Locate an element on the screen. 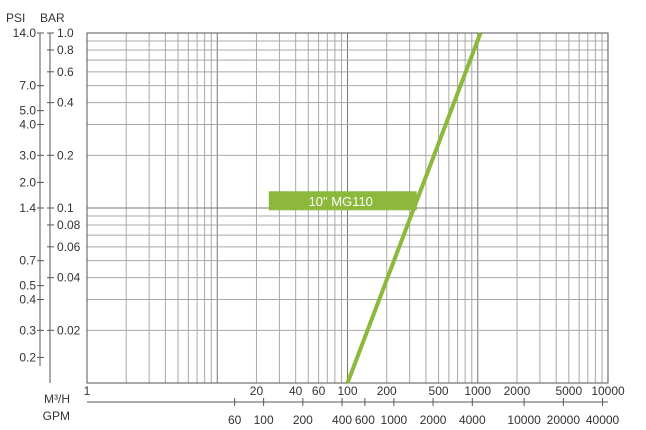 Image resolution: width=646 pixels, height=430 pixels. psi-tick-label: 7.0 is located at coordinates (27, 86).